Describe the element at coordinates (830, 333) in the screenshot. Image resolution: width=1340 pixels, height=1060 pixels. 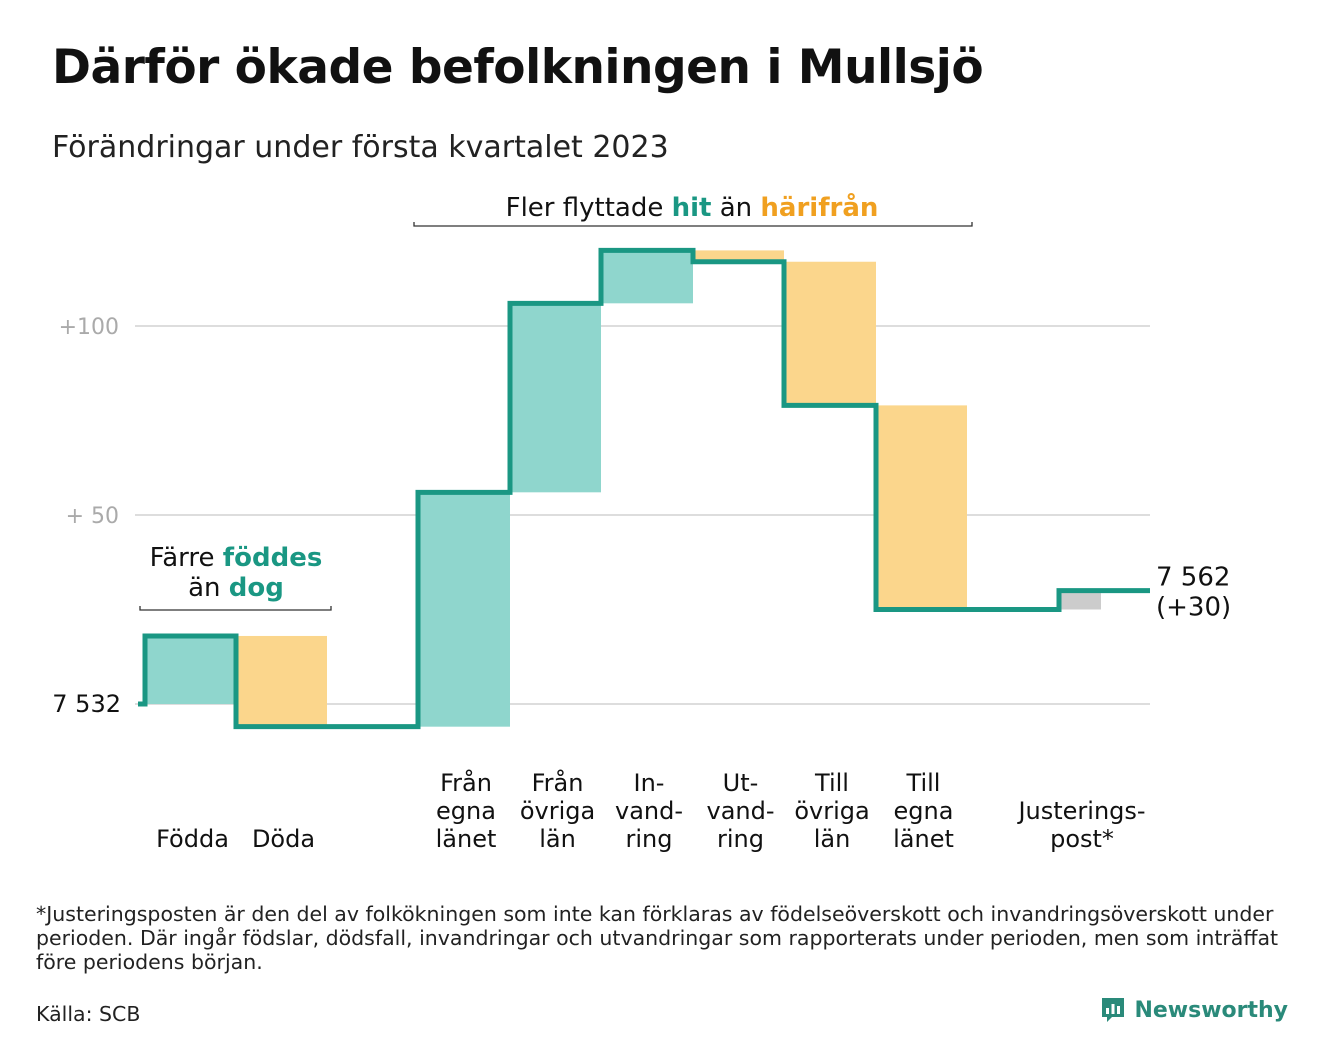
I see `bar-till-ovriga-lan` at that location.